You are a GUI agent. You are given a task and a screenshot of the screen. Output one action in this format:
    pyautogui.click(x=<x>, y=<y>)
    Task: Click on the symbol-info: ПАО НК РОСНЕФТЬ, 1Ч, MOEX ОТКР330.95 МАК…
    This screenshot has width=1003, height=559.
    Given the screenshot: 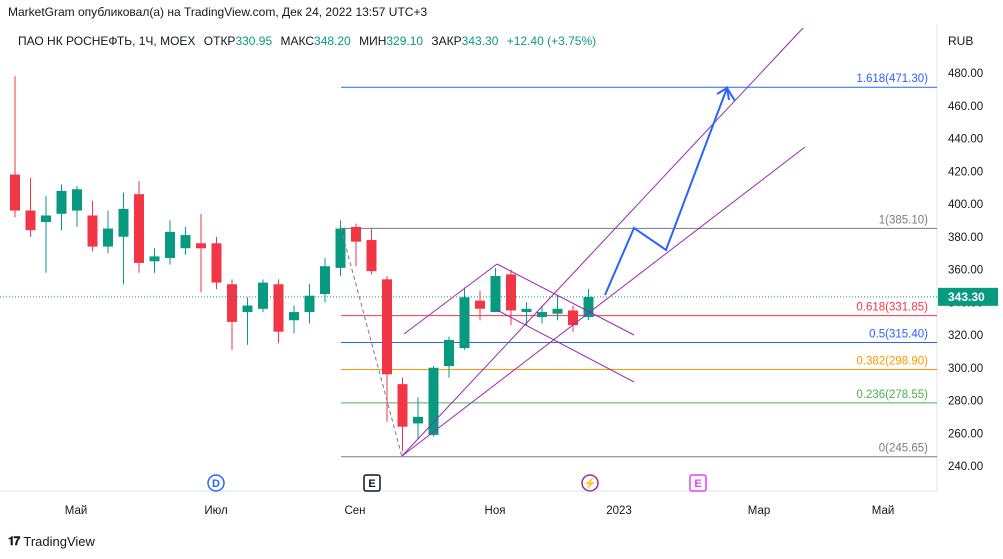 What is the action you would take?
    pyautogui.click(x=307, y=41)
    